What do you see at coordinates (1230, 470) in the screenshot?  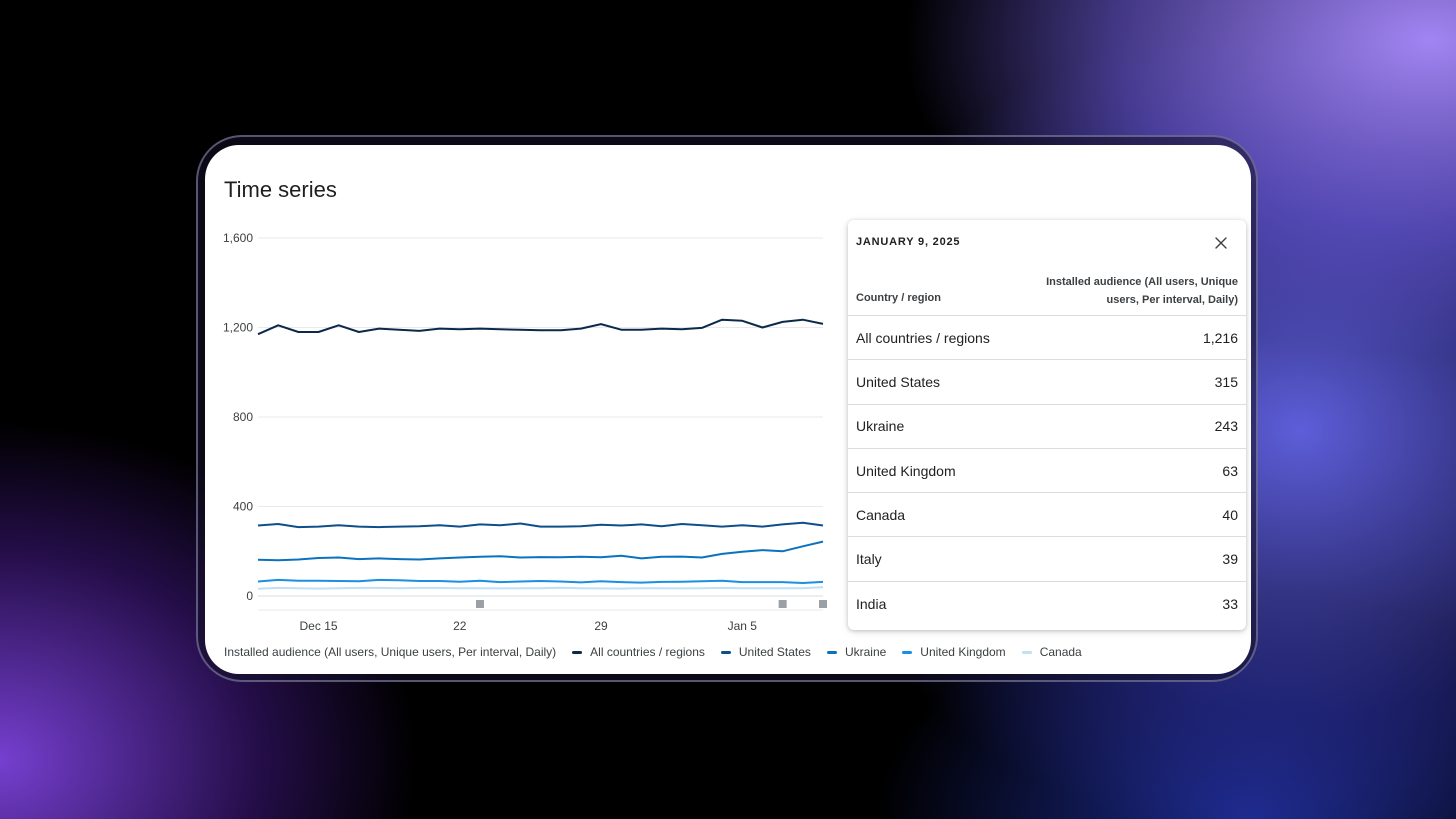 I see `row-value: 63` at bounding box center [1230, 470].